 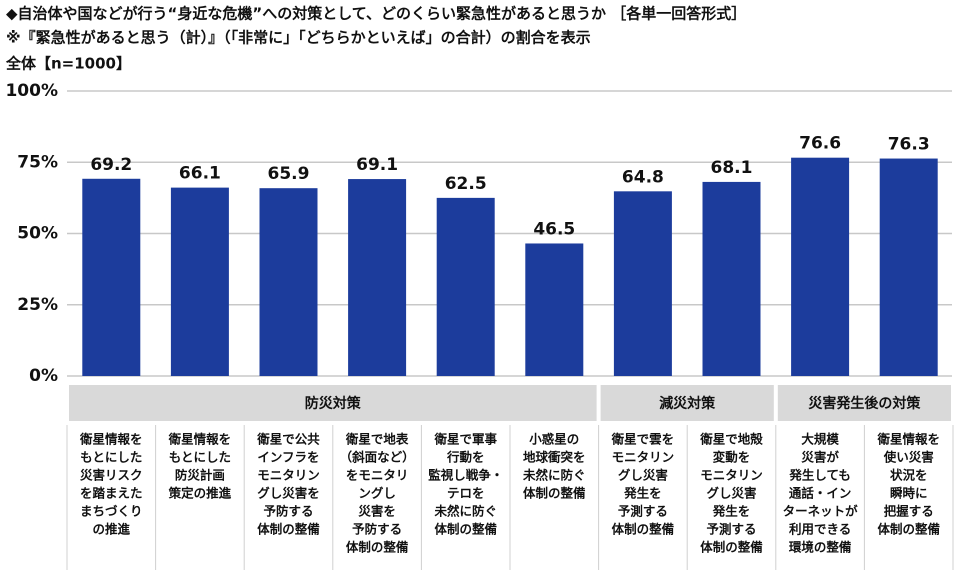 I want to click on group-label: 減災対策, so click(x=687, y=403).